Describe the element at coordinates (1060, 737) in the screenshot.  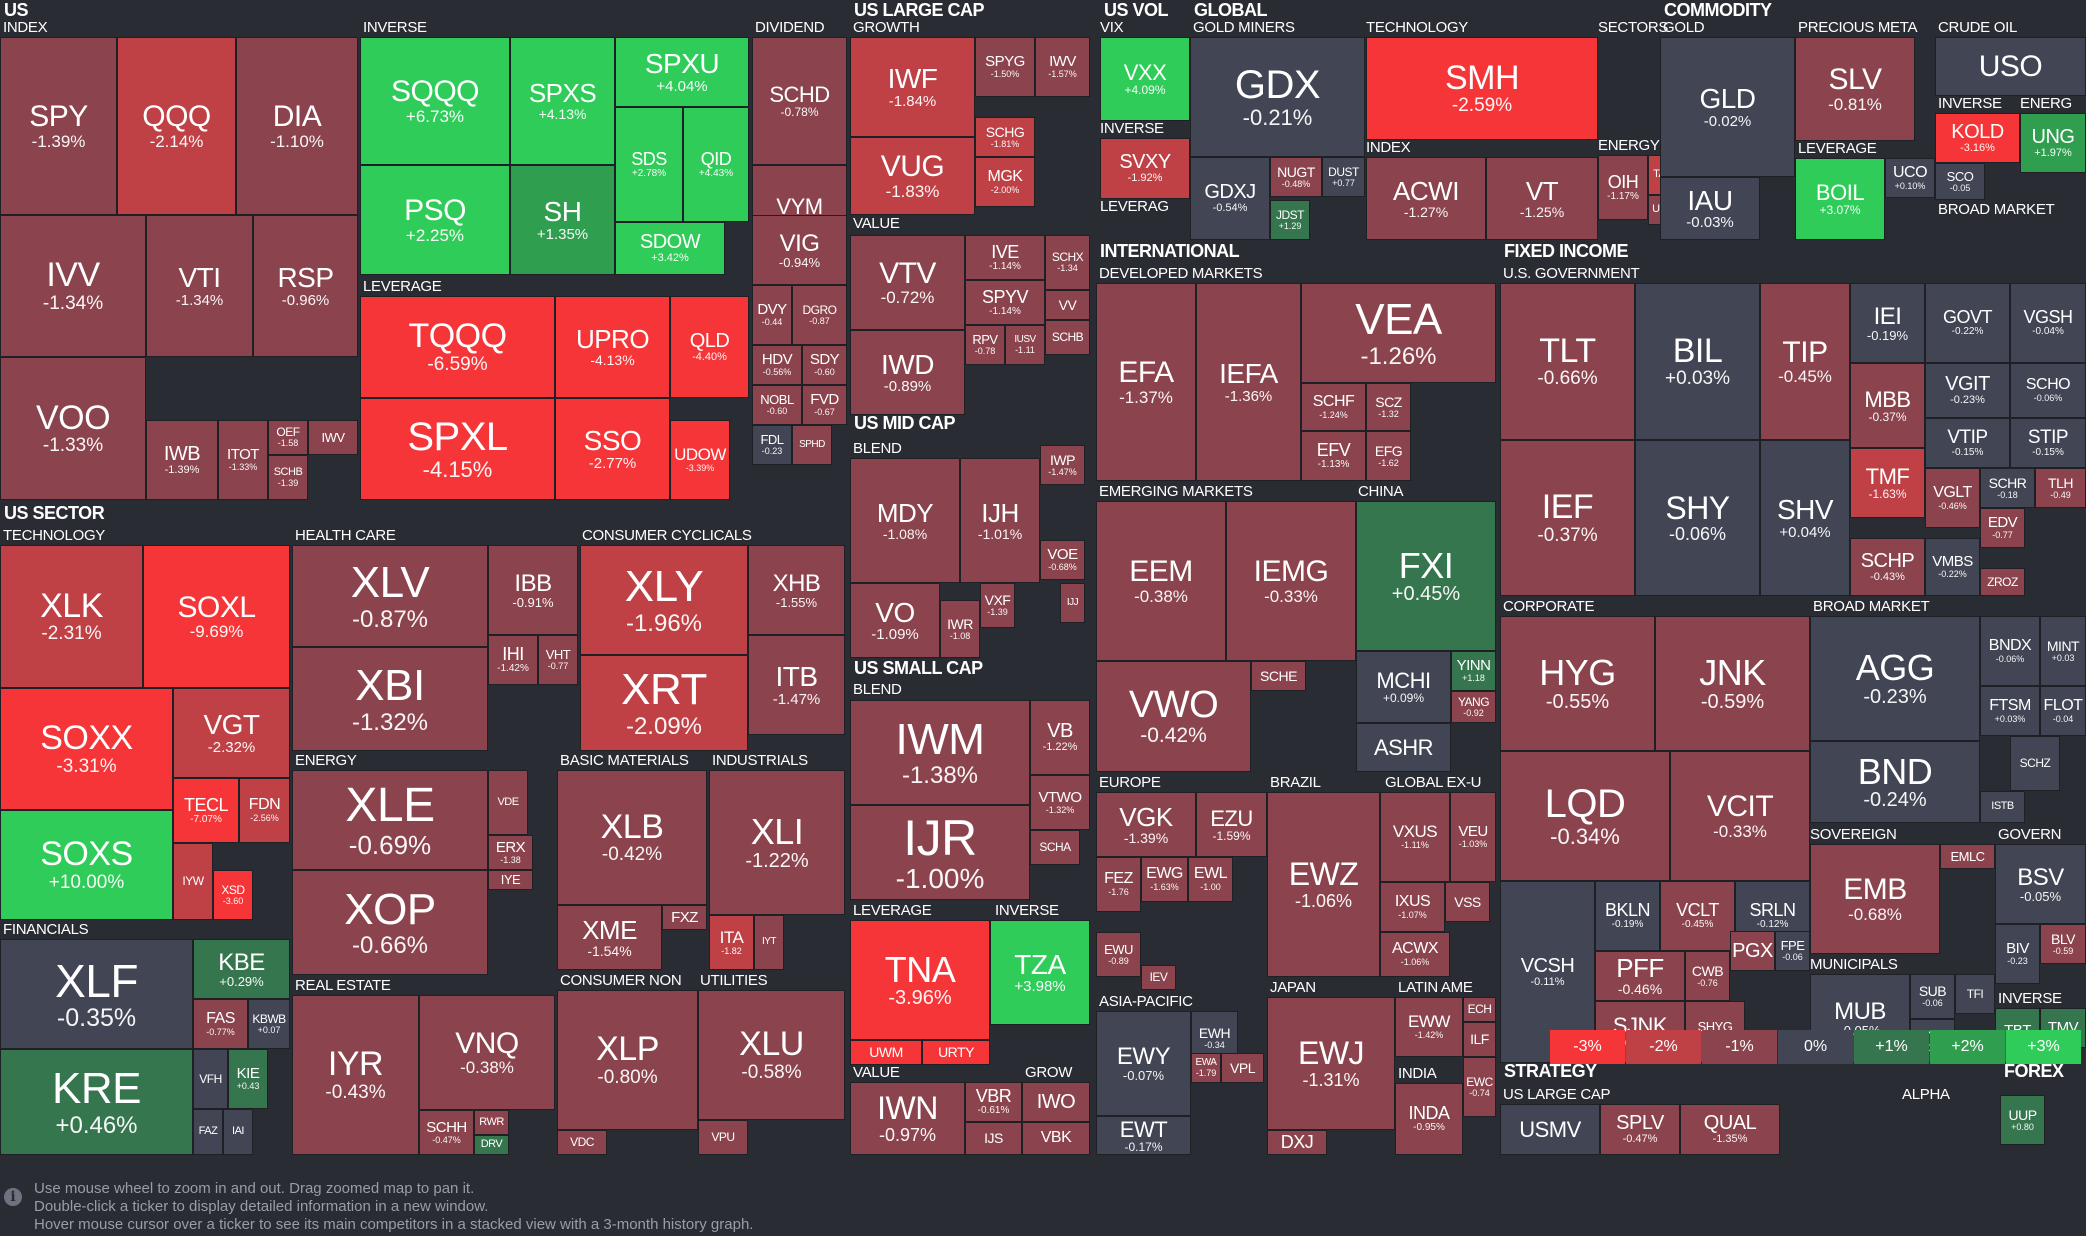
I see `ticker-tile-vb: VB -1.22%` at that location.